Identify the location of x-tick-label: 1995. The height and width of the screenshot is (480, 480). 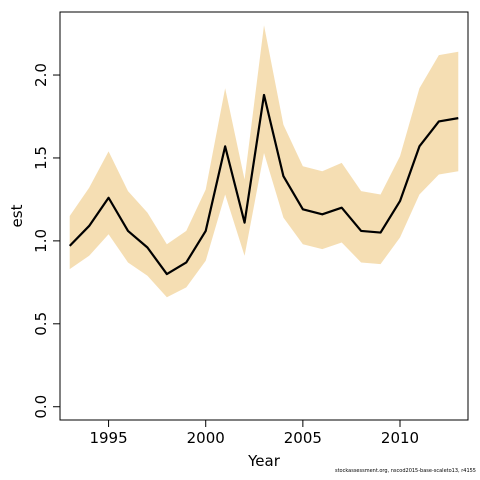
(108, 438).